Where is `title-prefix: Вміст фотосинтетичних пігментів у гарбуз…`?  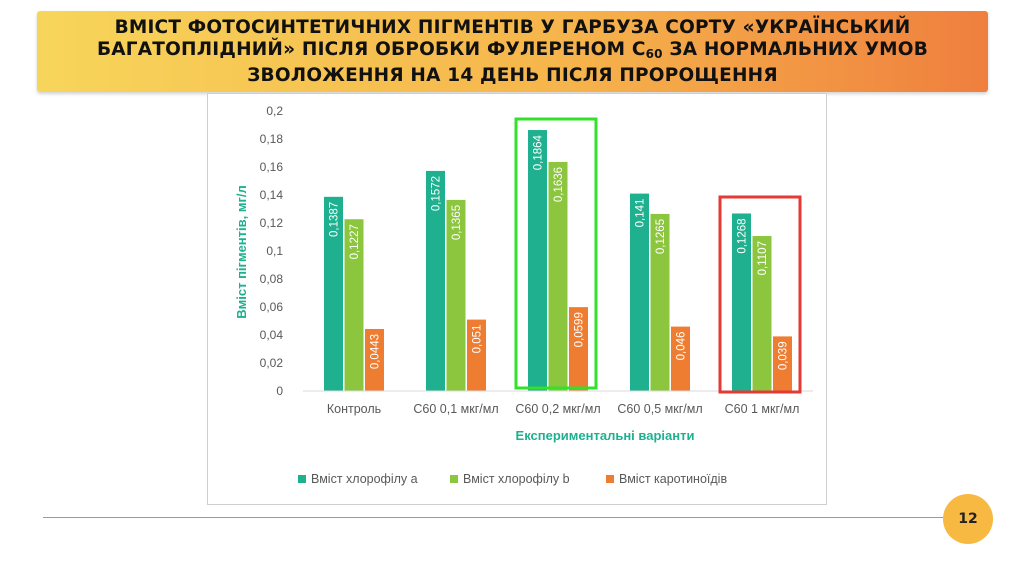
title-prefix: Вміст фотосинтетичних пігментів у гарбуз… is located at coordinates (503, 38).